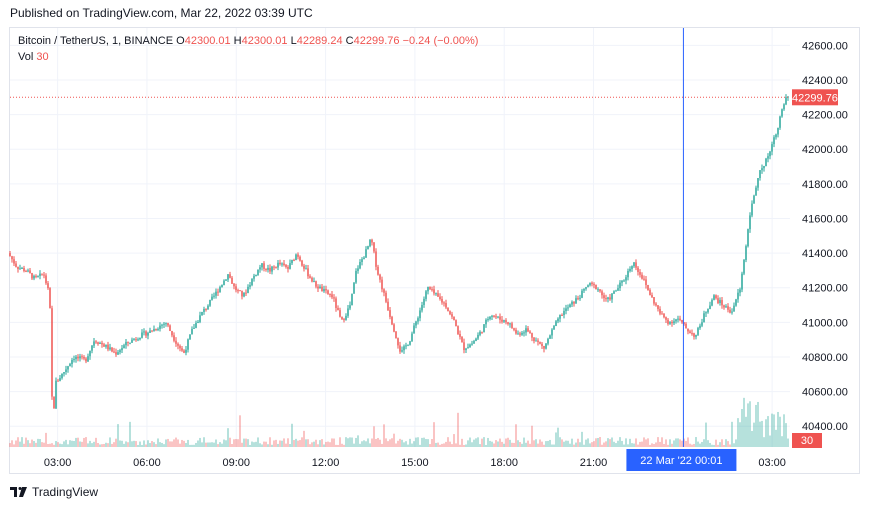 The height and width of the screenshot is (509, 870). I want to click on symbol-name: Bitcoin / TetherUS, 1, BINANCE, so click(96, 41).